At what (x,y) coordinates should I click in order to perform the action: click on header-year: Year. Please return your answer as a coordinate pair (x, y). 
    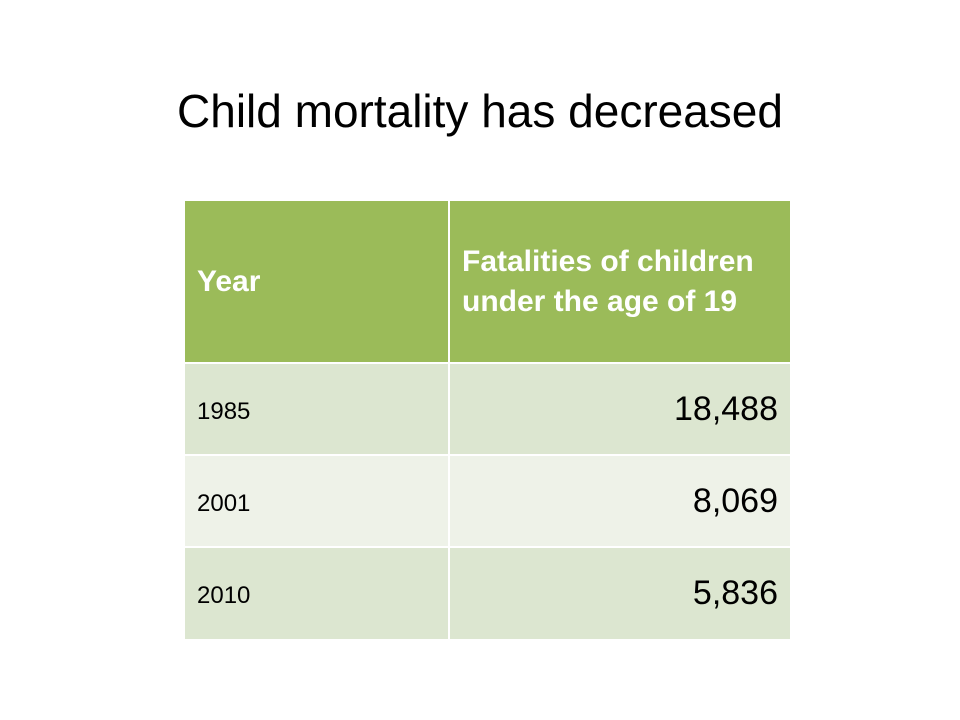
    Looking at the image, I should click on (317, 282).